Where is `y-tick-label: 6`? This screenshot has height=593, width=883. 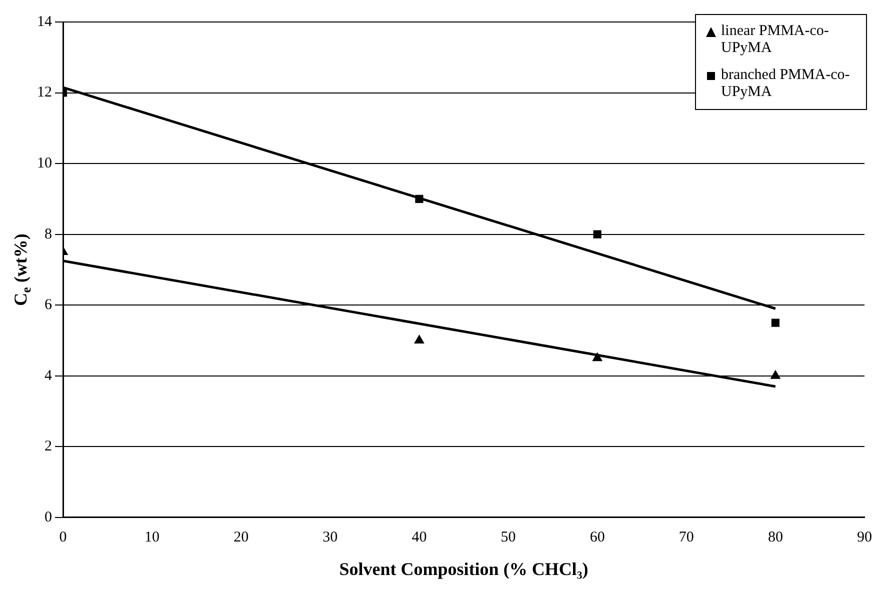
y-tick-label: 6 is located at coordinates (48, 305).